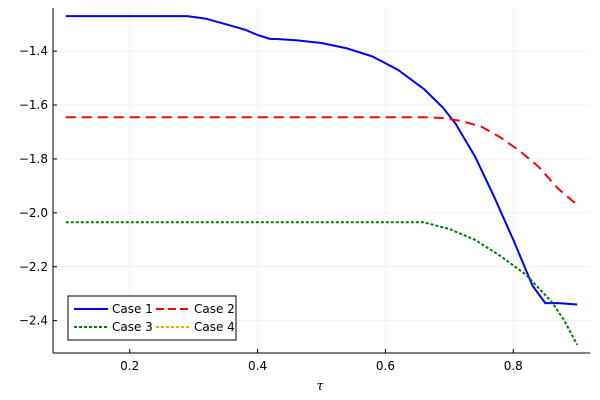  Describe the element at coordinates (33, 213) in the screenshot. I see `y-tick-label: −2.0` at that location.